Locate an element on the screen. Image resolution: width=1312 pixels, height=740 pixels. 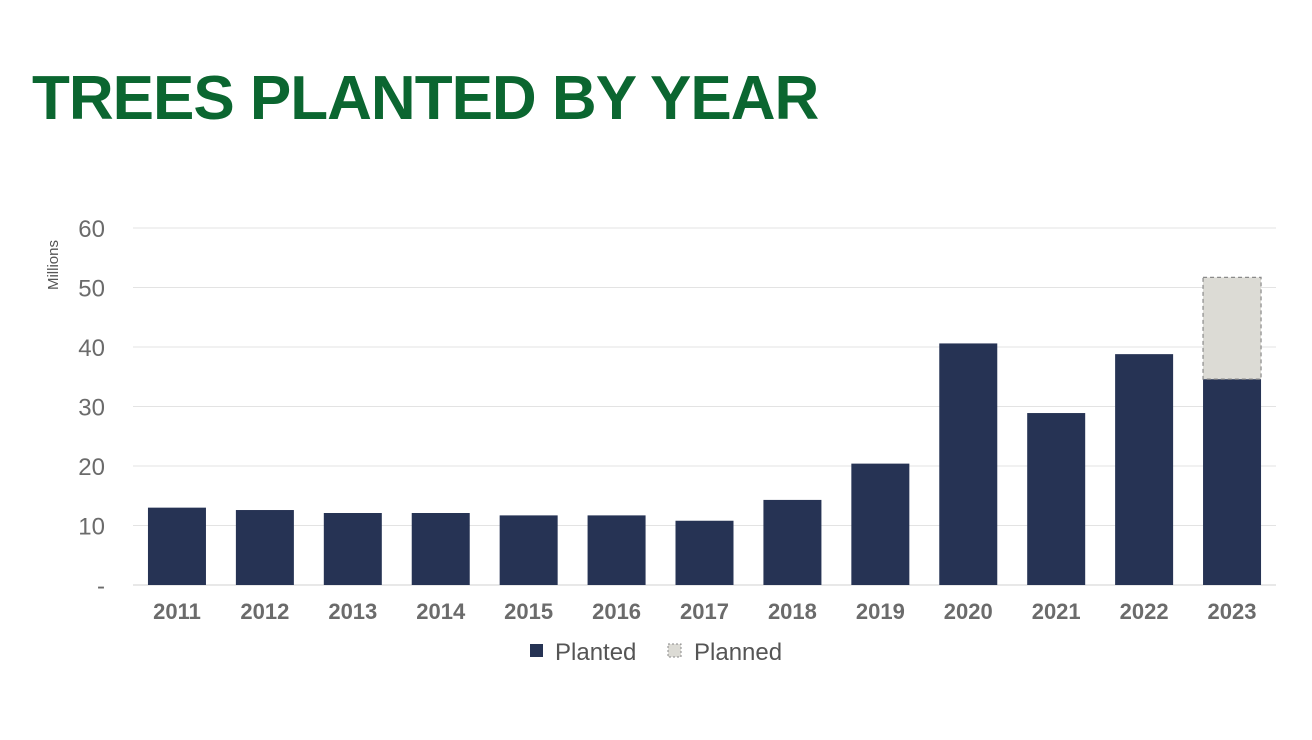
y-tick-label: 60 is located at coordinates (91, 229).